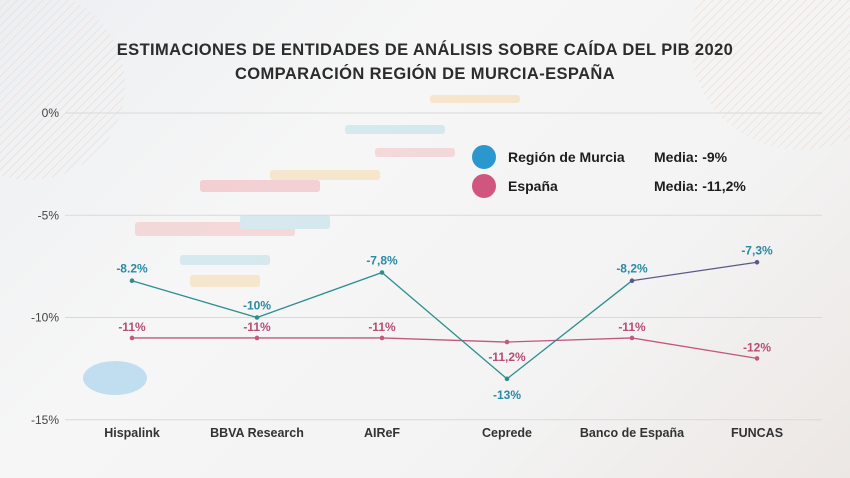 Image resolution: width=850 pixels, height=478 pixels. What do you see at coordinates (132, 433) in the screenshot?
I see `x-tick-label: Hispalink` at bounding box center [132, 433].